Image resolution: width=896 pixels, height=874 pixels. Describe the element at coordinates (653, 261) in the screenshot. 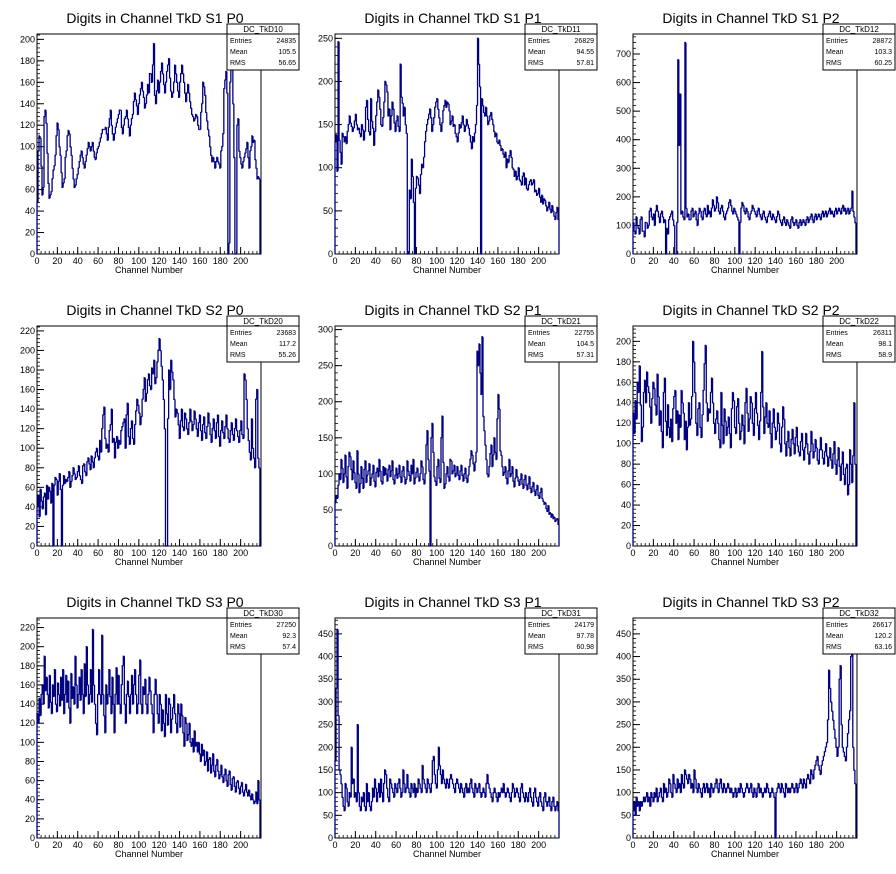

I see `x-tick-label: 20` at that location.